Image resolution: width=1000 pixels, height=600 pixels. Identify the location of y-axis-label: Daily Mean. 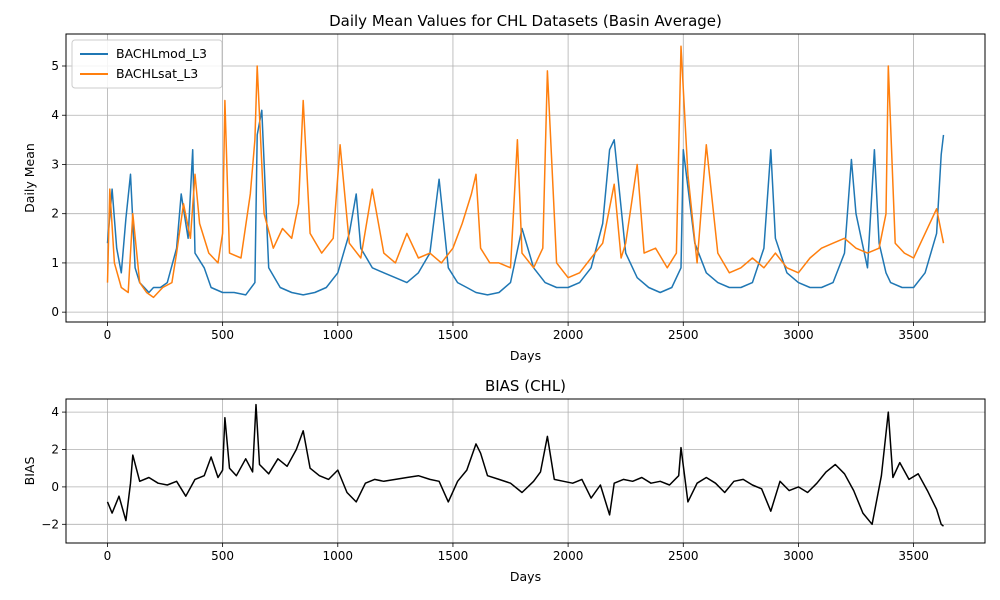
(29, 178).